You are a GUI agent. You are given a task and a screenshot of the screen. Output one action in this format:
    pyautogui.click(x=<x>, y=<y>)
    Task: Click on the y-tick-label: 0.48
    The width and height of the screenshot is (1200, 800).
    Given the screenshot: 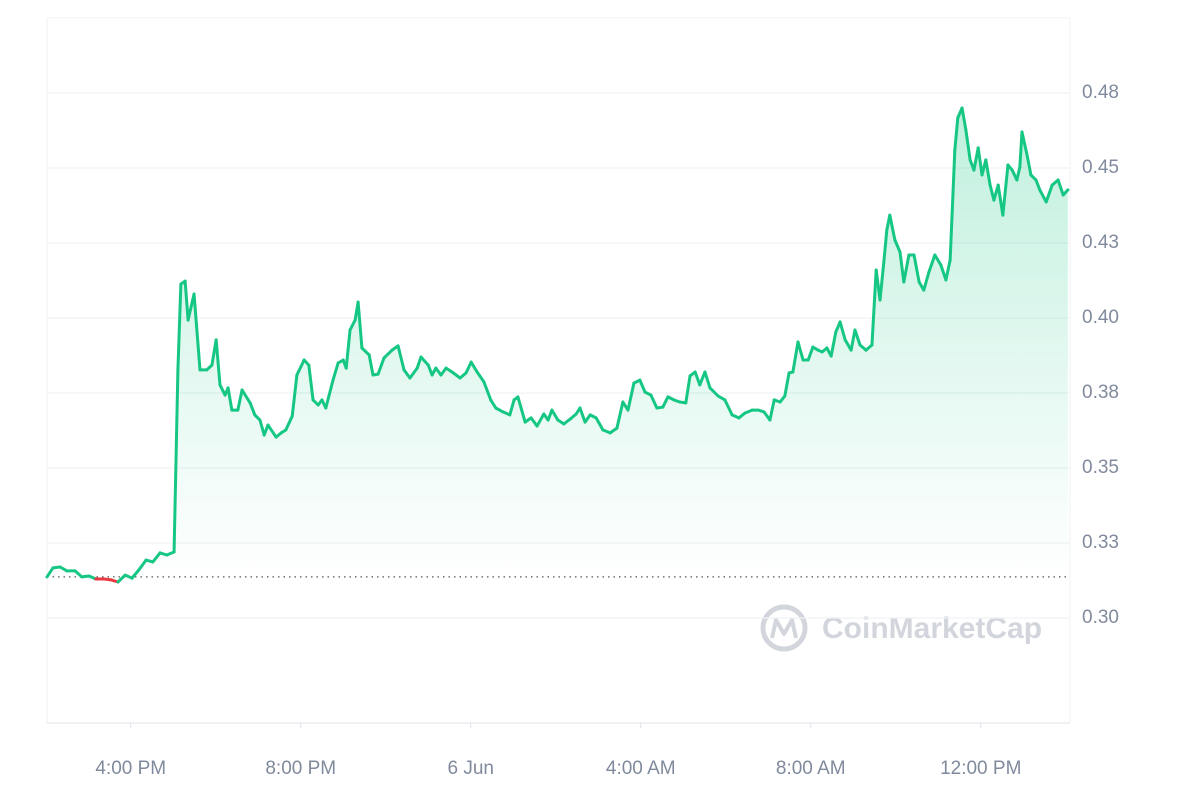 What is the action you would take?
    pyautogui.click(x=1100, y=92)
    